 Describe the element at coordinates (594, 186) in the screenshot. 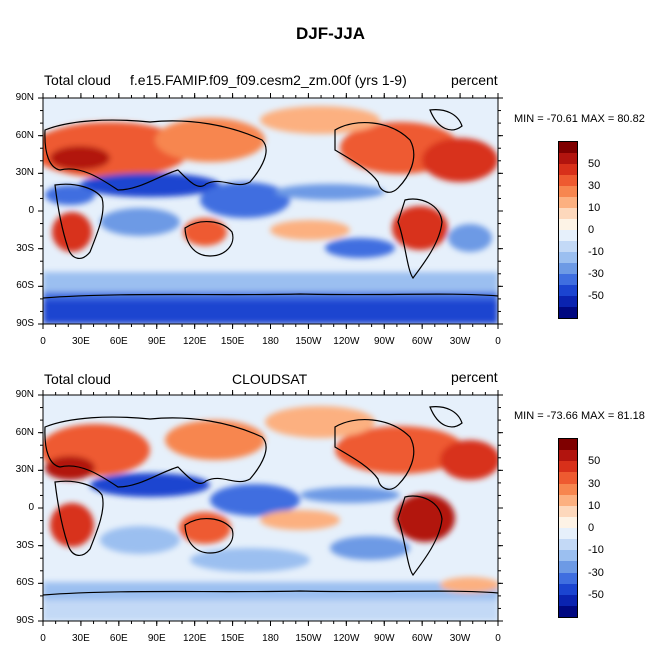

I see `panel1-colorbar-label: 30` at that location.